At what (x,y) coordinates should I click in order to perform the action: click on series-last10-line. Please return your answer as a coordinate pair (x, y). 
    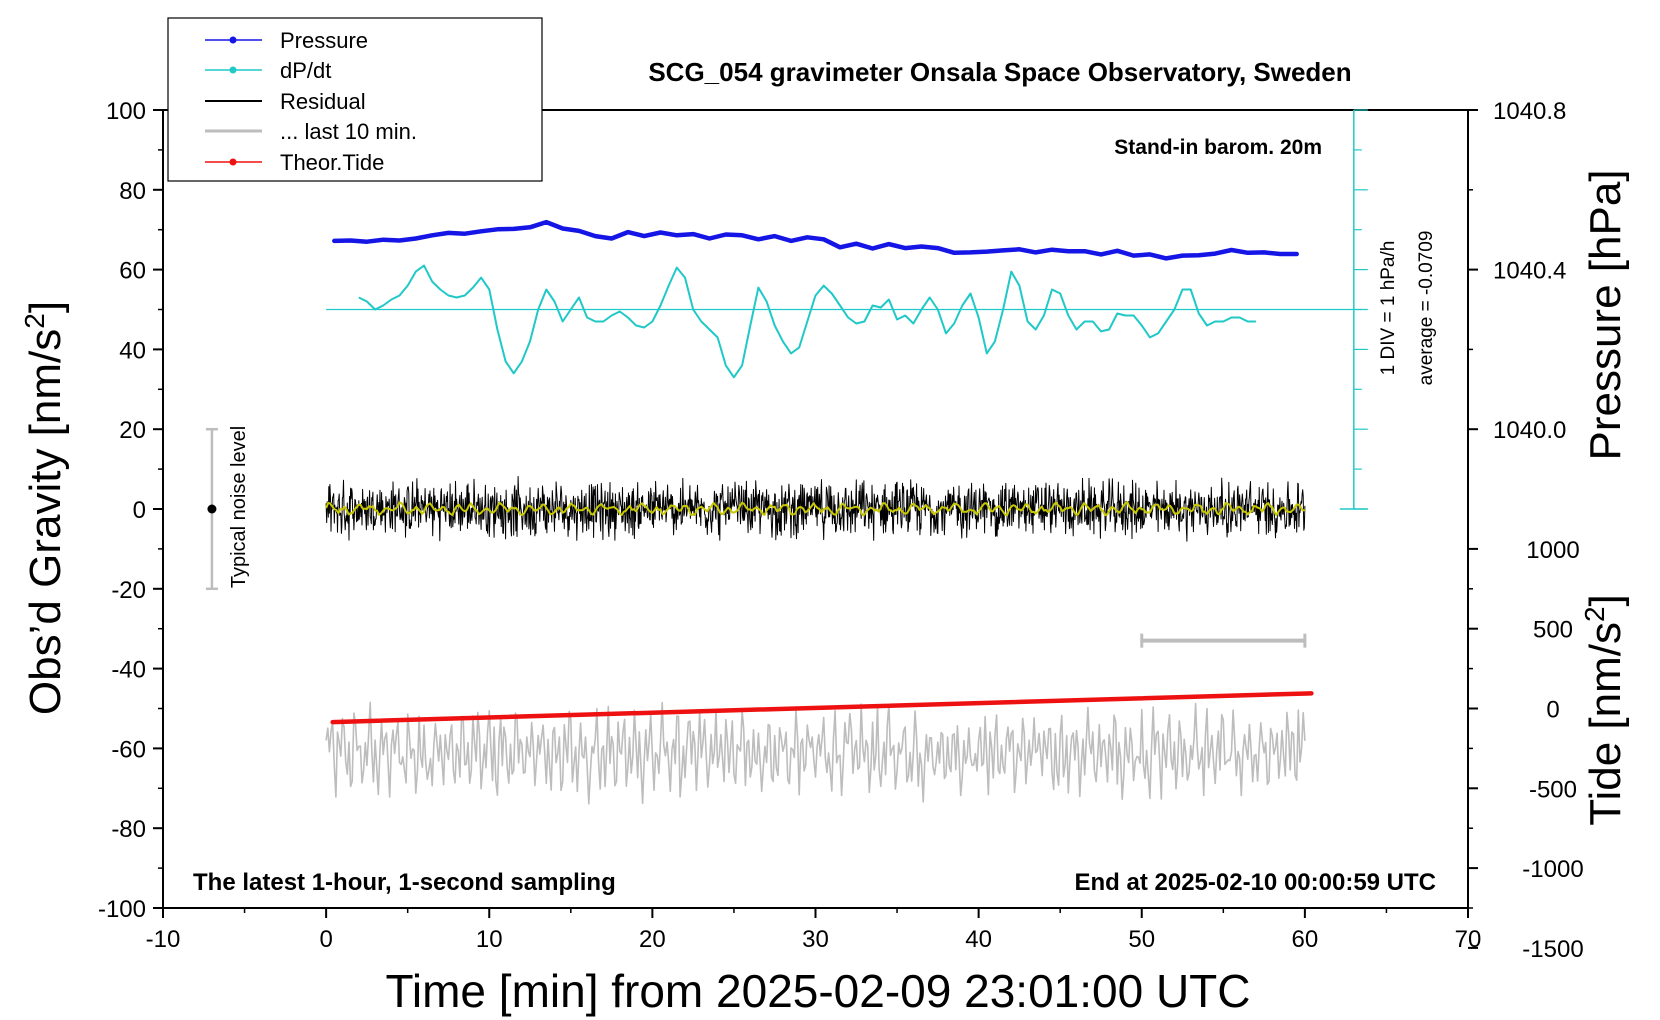
    Looking at the image, I should click on (815, 753).